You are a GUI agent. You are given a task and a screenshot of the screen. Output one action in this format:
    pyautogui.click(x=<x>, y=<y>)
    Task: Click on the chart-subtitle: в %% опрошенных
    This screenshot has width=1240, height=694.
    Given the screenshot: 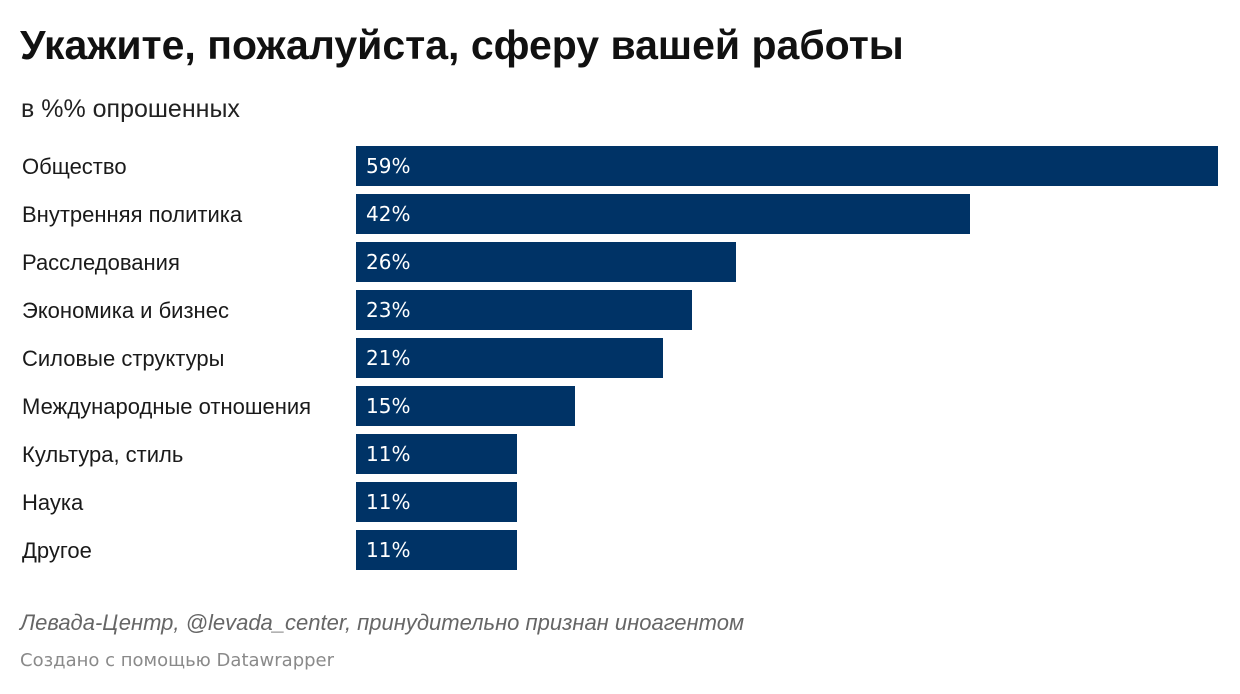 What is the action you would take?
    pyautogui.click(x=130, y=109)
    